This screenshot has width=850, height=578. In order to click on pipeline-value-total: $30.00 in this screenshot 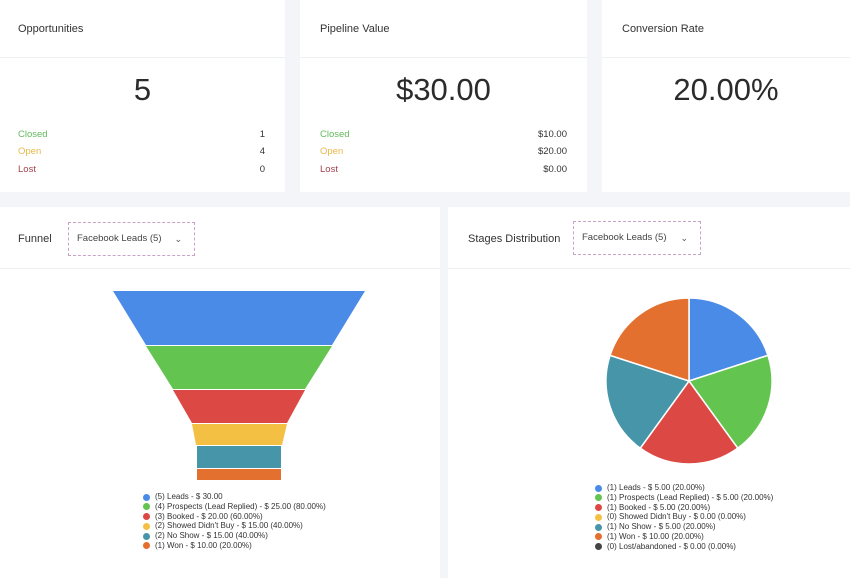, I will do `click(443, 89)`.